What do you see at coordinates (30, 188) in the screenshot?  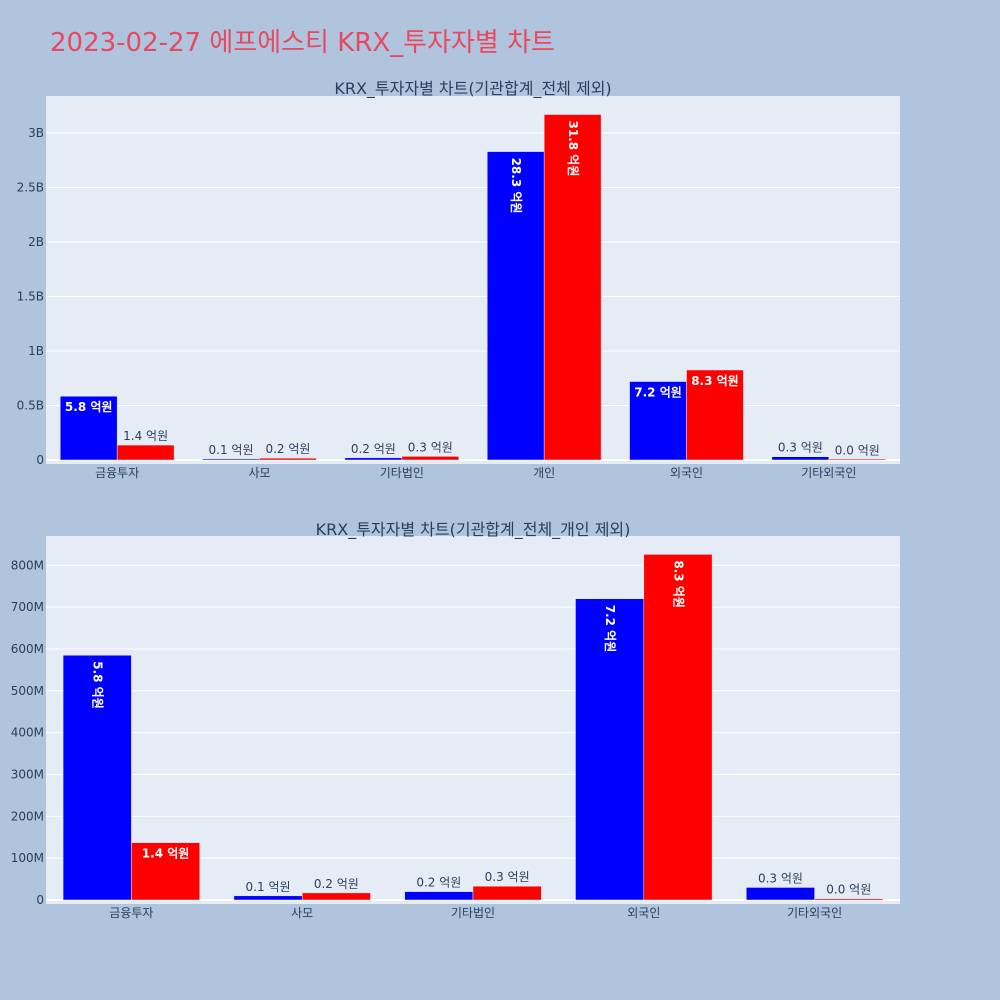 I see `y-tick-label: 2.5B` at bounding box center [30, 188].